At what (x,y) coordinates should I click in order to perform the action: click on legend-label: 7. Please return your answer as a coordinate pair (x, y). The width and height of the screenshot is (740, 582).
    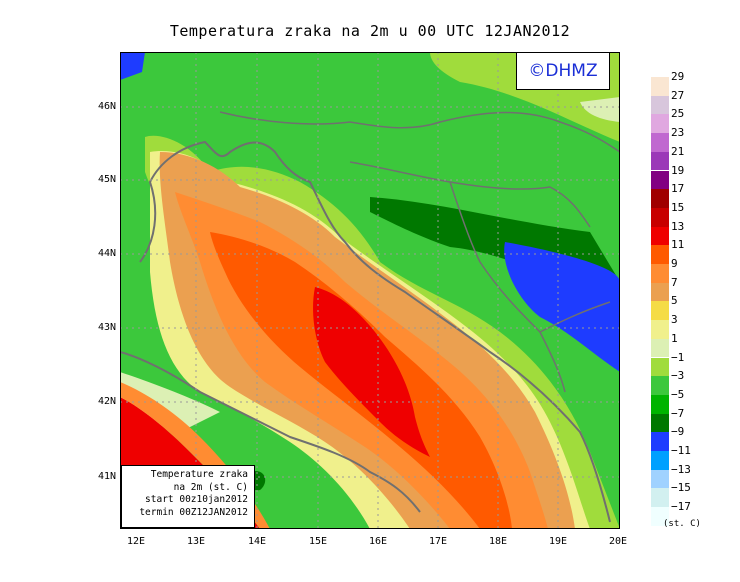
    Looking at the image, I should click on (674, 282).